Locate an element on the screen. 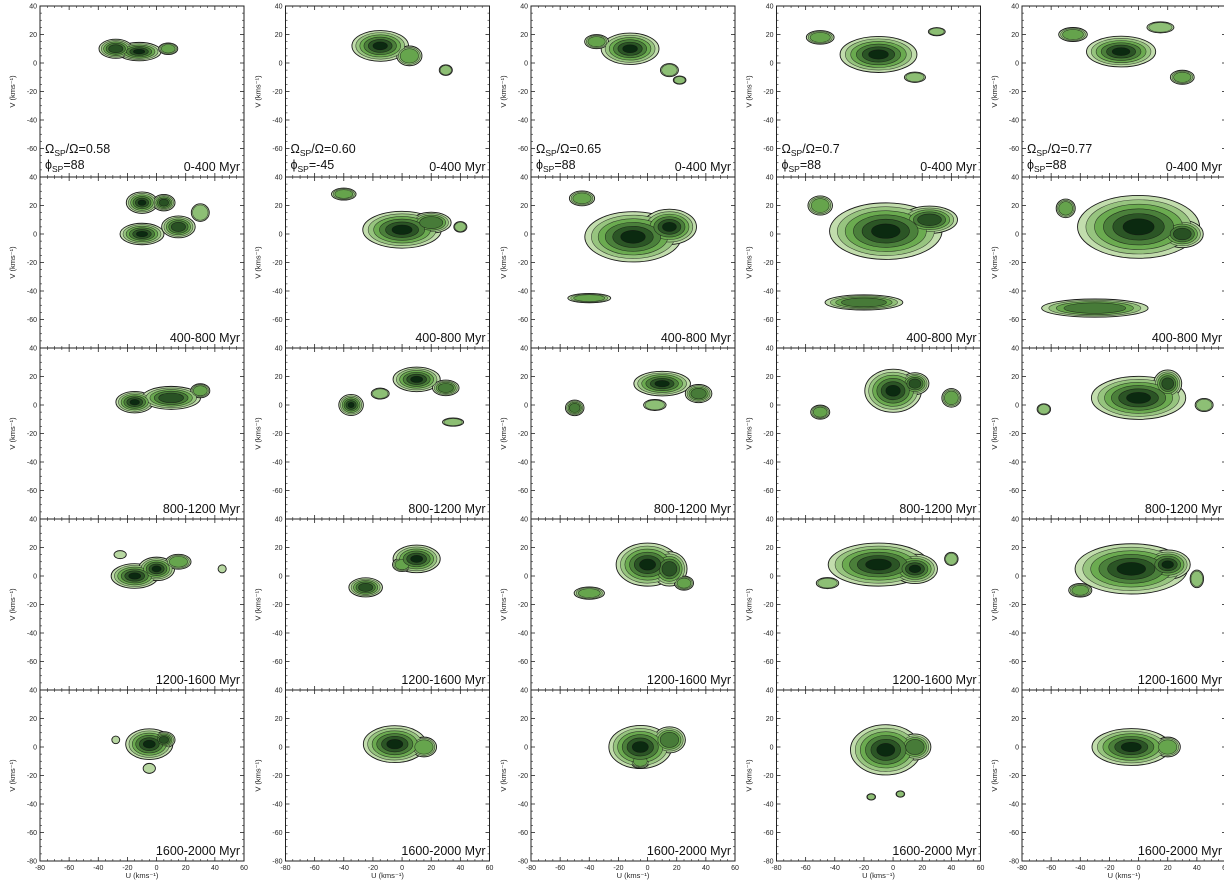  omega-ratio-label: ΩSP/Ω=0.60 is located at coordinates (323, 150).